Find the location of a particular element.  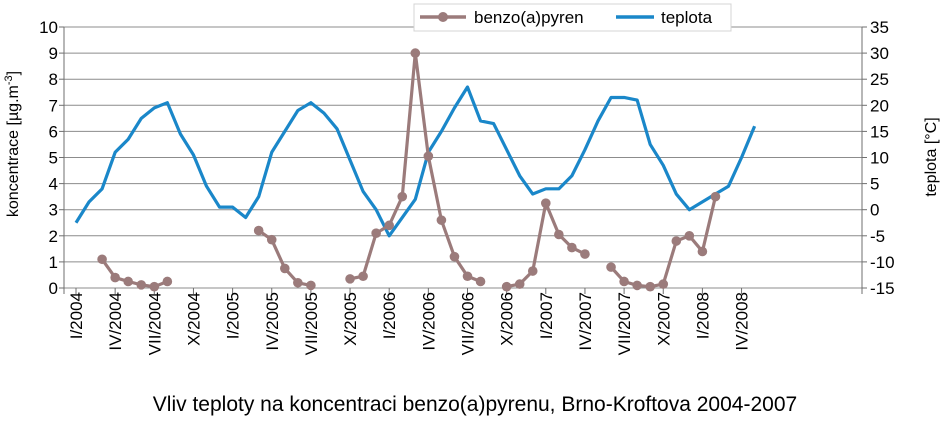

y2-tick-label-9: 30 is located at coordinates (879, 53).